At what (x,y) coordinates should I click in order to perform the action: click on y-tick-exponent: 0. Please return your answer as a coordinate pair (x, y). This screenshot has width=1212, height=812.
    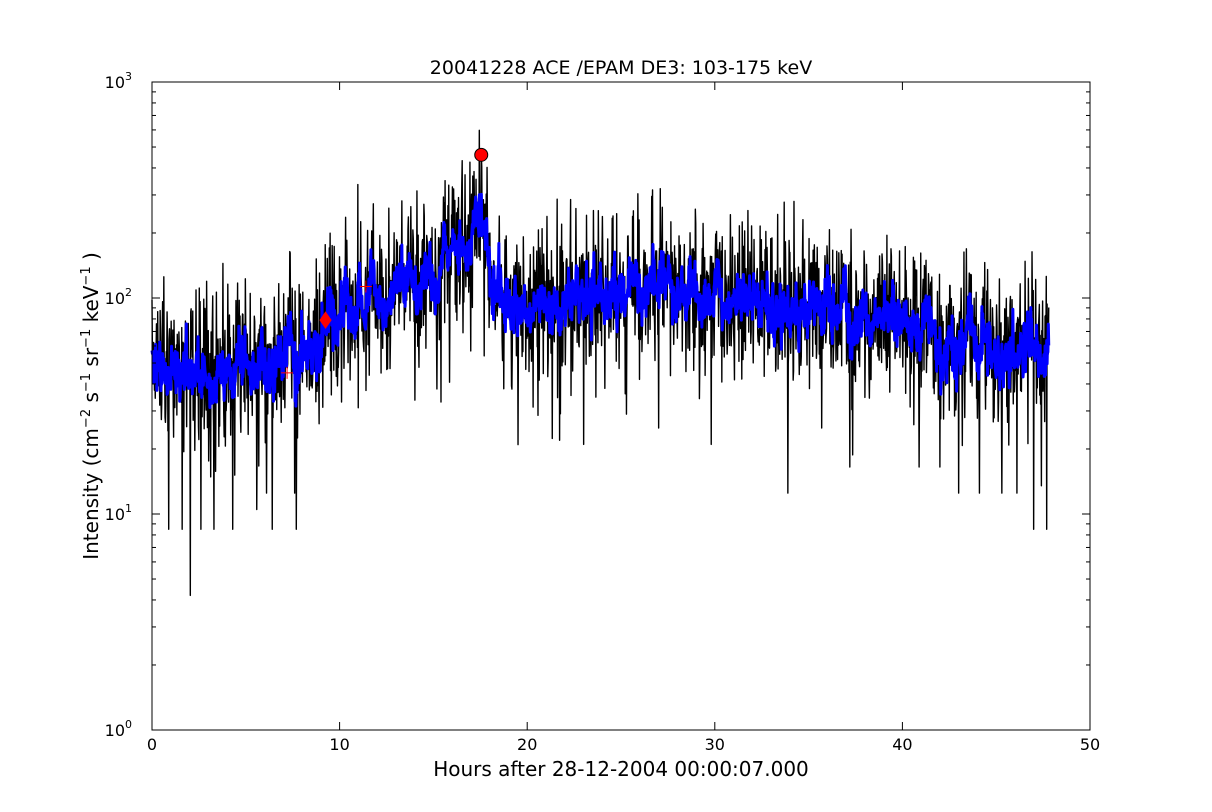
    Looking at the image, I should click on (128, 724).